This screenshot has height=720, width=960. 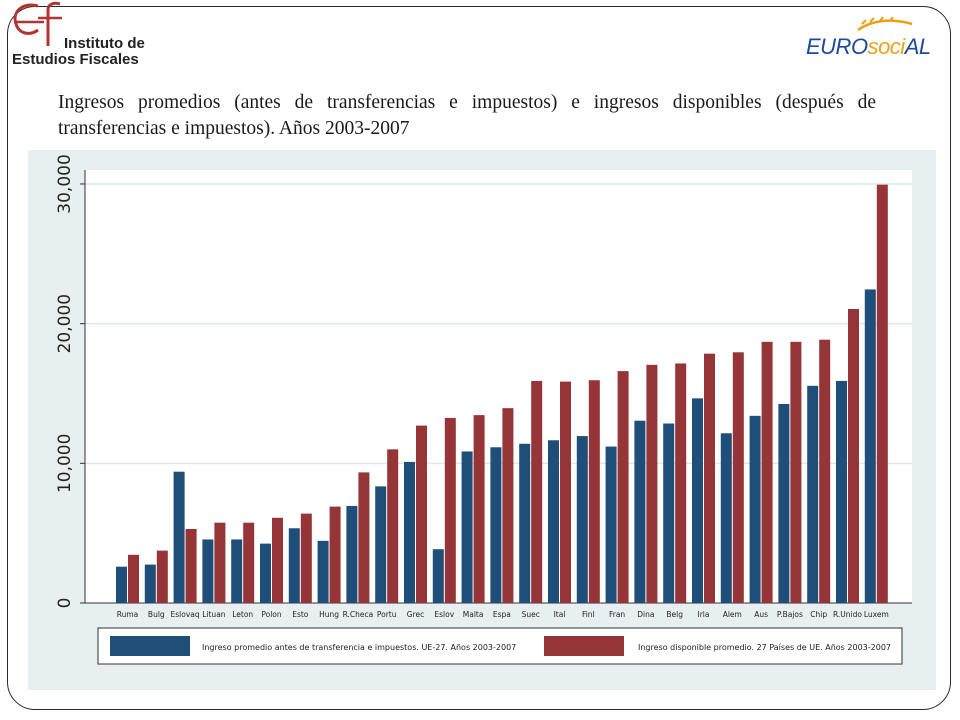 I want to click on x-tick-label: Esto, so click(x=300, y=614).